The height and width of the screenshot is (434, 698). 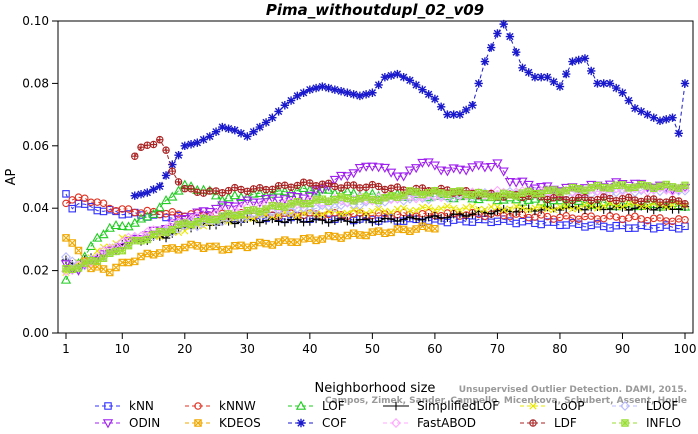 What do you see at coordinates (184, 349) in the screenshot?
I see `x-tick-label: 20` at bounding box center [184, 349].